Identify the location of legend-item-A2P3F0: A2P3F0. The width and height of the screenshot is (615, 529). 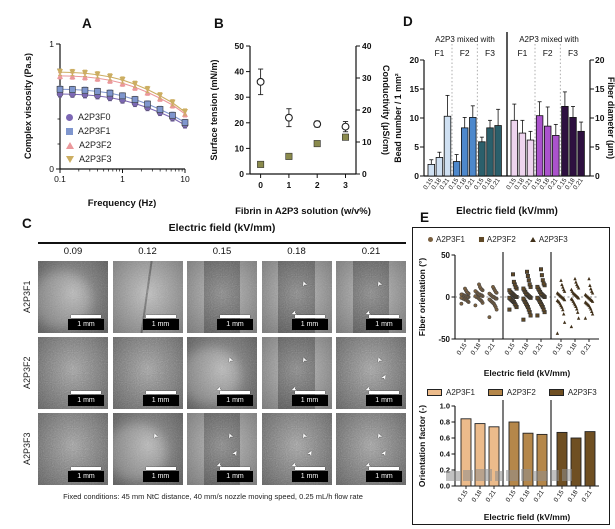
(89, 117).